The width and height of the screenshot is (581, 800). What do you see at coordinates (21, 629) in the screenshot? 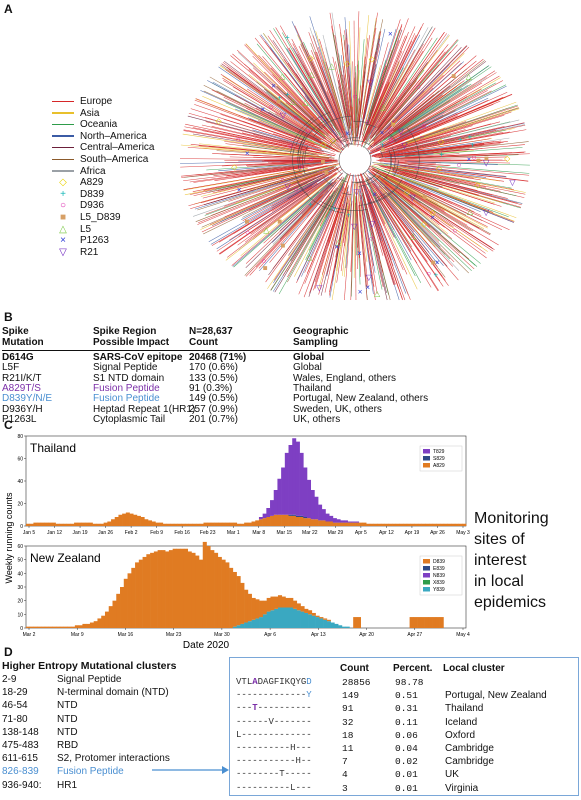
I see `y-tick-label: 0` at bounding box center [21, 629].